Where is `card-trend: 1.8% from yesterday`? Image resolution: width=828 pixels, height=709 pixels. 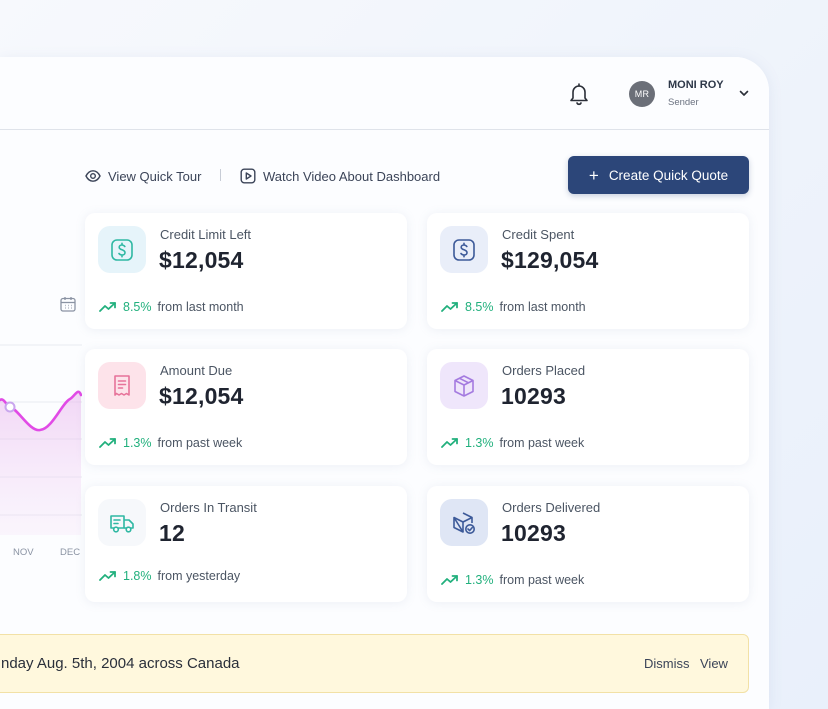
card-trend: 1.8% from yesterday is located at coordinates (169, 576).